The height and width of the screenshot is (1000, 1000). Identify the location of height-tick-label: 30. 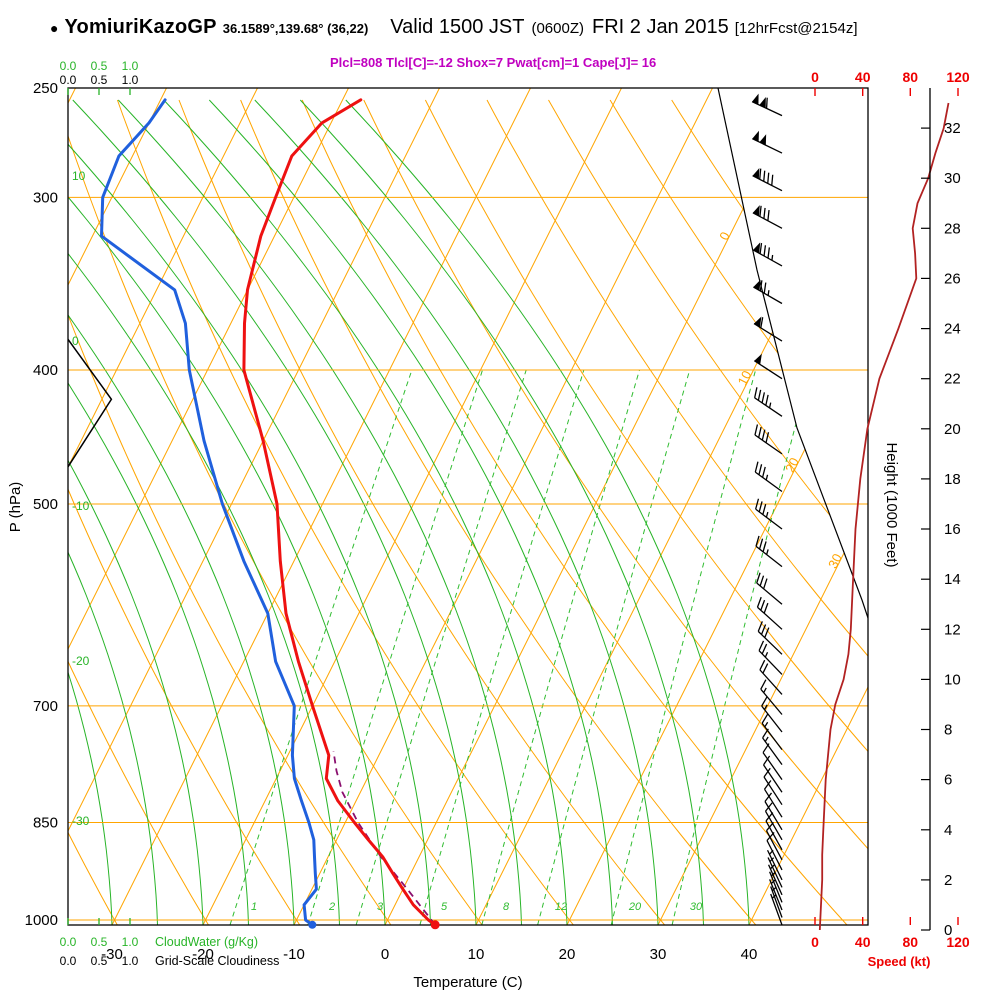
(952, 178).